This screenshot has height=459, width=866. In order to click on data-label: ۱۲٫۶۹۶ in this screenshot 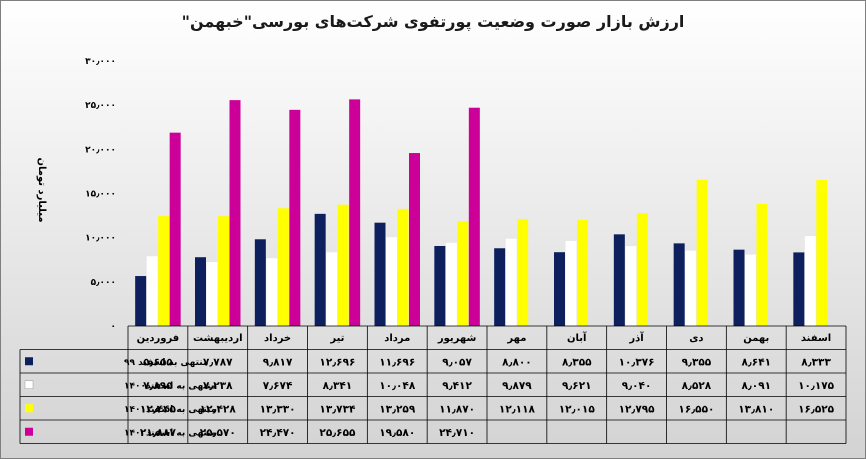, I will do `click(337, 362)`.